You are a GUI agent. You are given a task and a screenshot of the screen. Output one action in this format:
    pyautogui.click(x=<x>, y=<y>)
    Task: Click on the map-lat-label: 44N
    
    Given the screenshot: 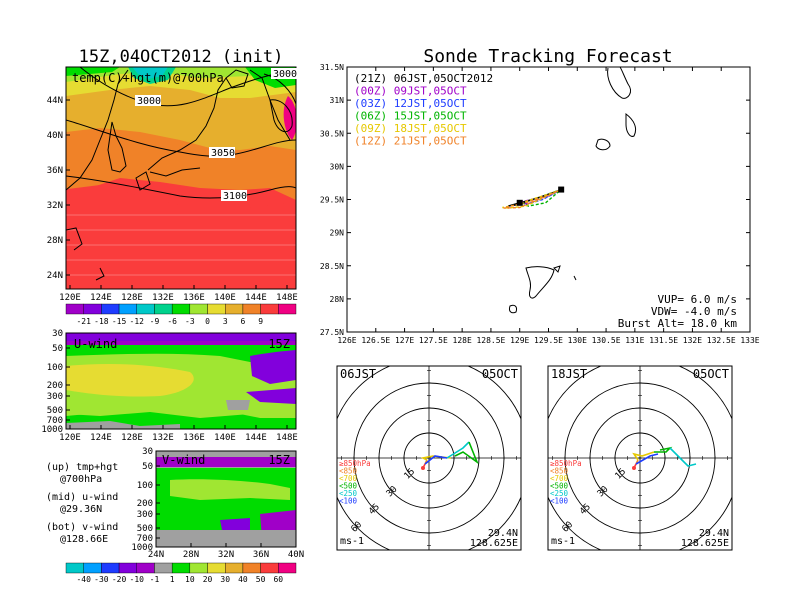 What is the action you would take?
    pyautogui.click(x=55, y=101)
    